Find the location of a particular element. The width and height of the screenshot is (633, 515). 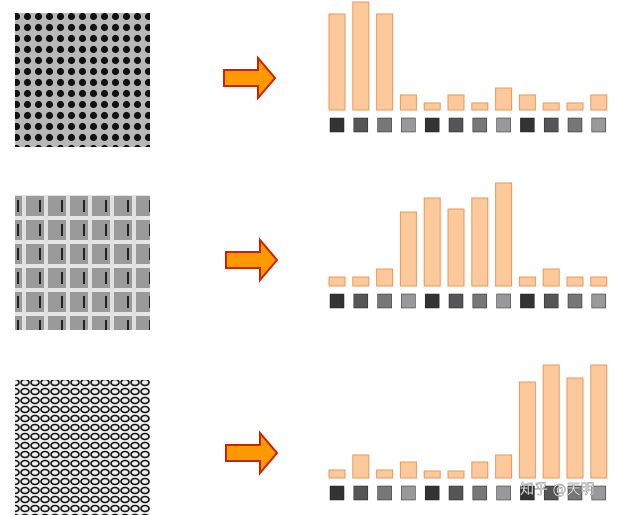

arrows is located at coordinates (251, 265).